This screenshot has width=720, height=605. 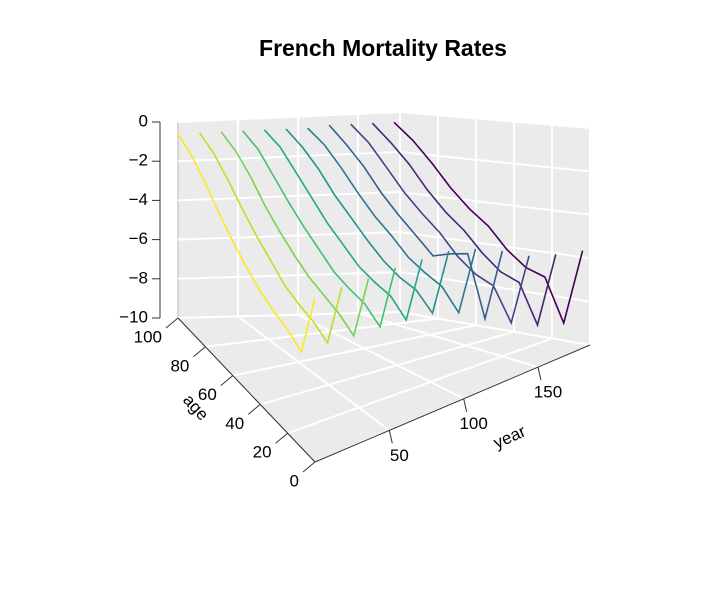 What do you see at coordinates (473, 423) in the screenshot?
I see `x-tick-label: 100` at bounding box center [473, 423].